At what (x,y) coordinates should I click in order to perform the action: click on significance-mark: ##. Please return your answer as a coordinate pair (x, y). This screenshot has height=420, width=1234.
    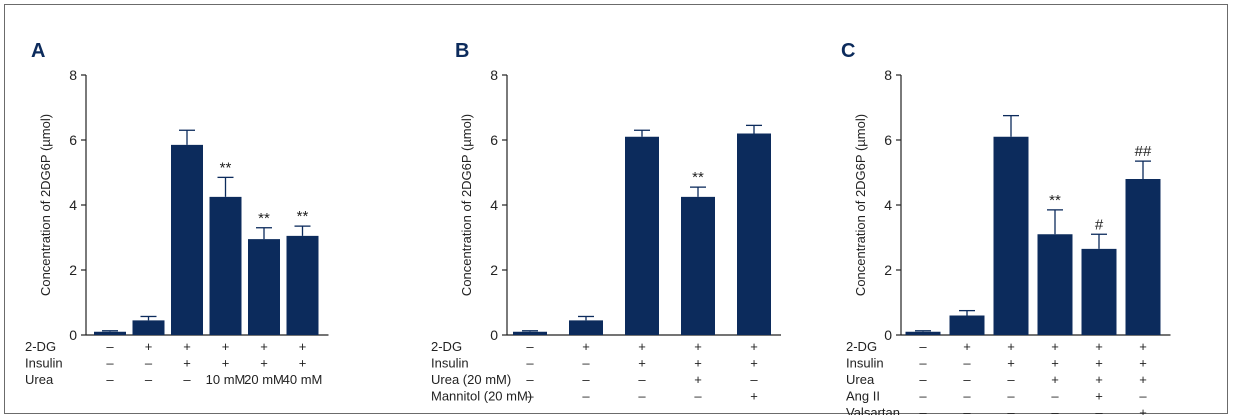
    Looking at the image, I should click on (1143, 151).